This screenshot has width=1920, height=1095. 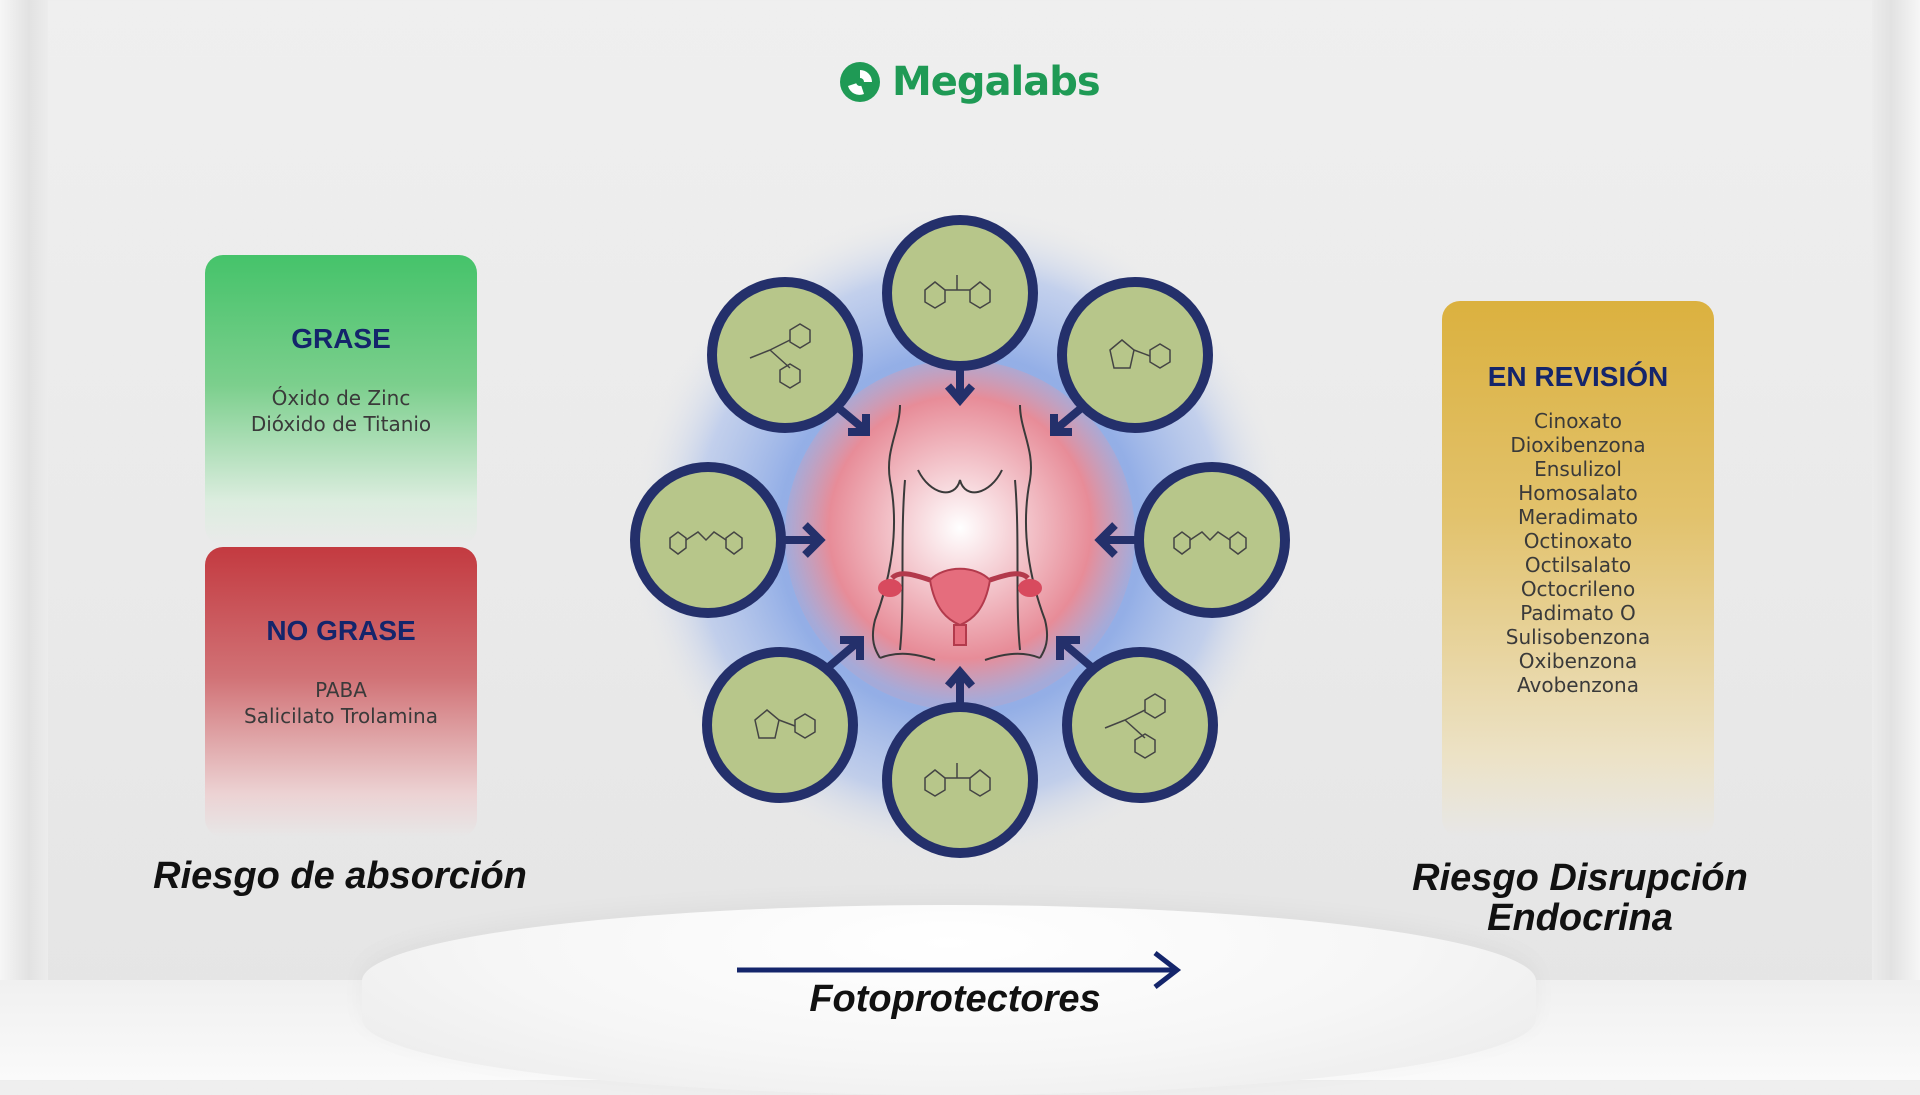 I want to click on no-grase-card: NO GRASE PABA Salicilato Trolamina, so click(x=341, y=692).